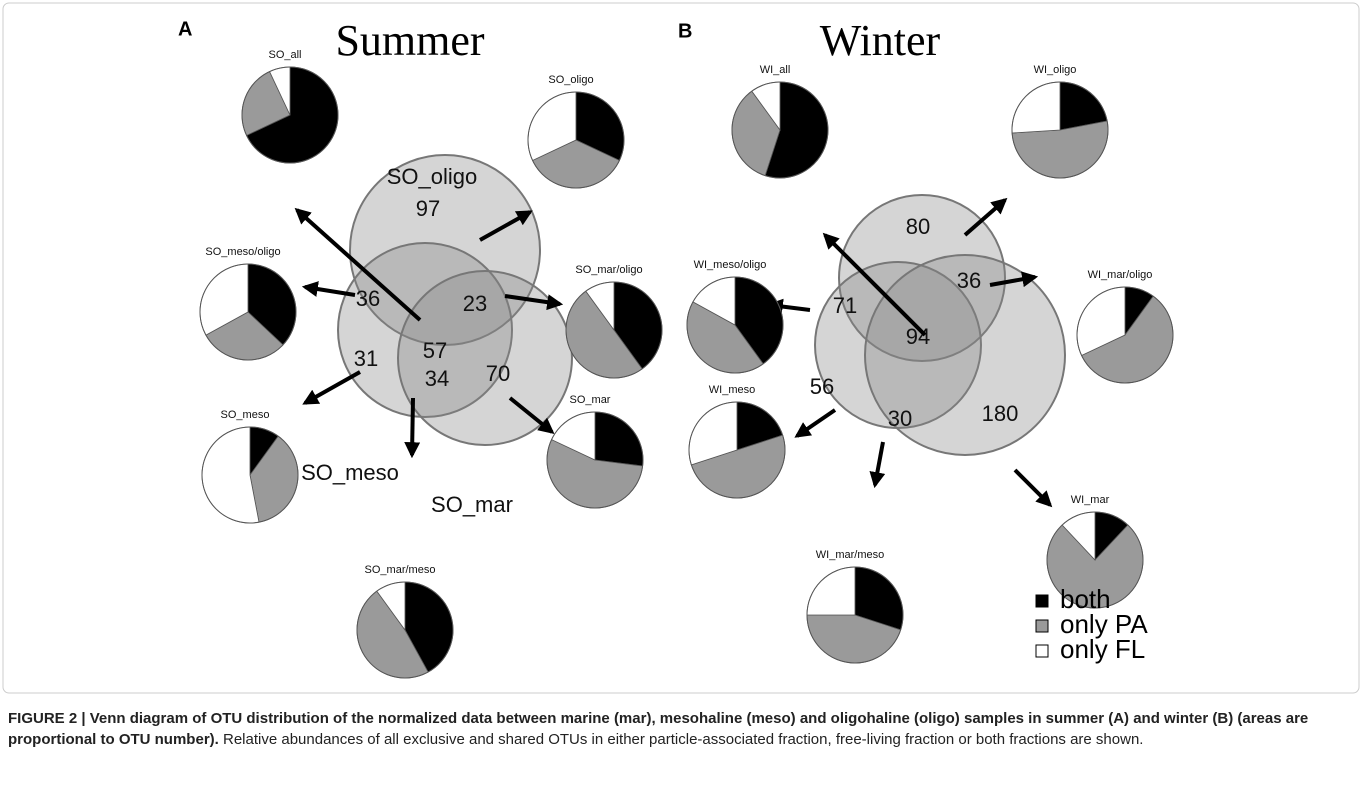 This screenshot has width=1362, height=800. What do you see at coordinates (732, 390) in the screenshot?
I see `pie-label: WI_meso` at bounding box center [732, 390].